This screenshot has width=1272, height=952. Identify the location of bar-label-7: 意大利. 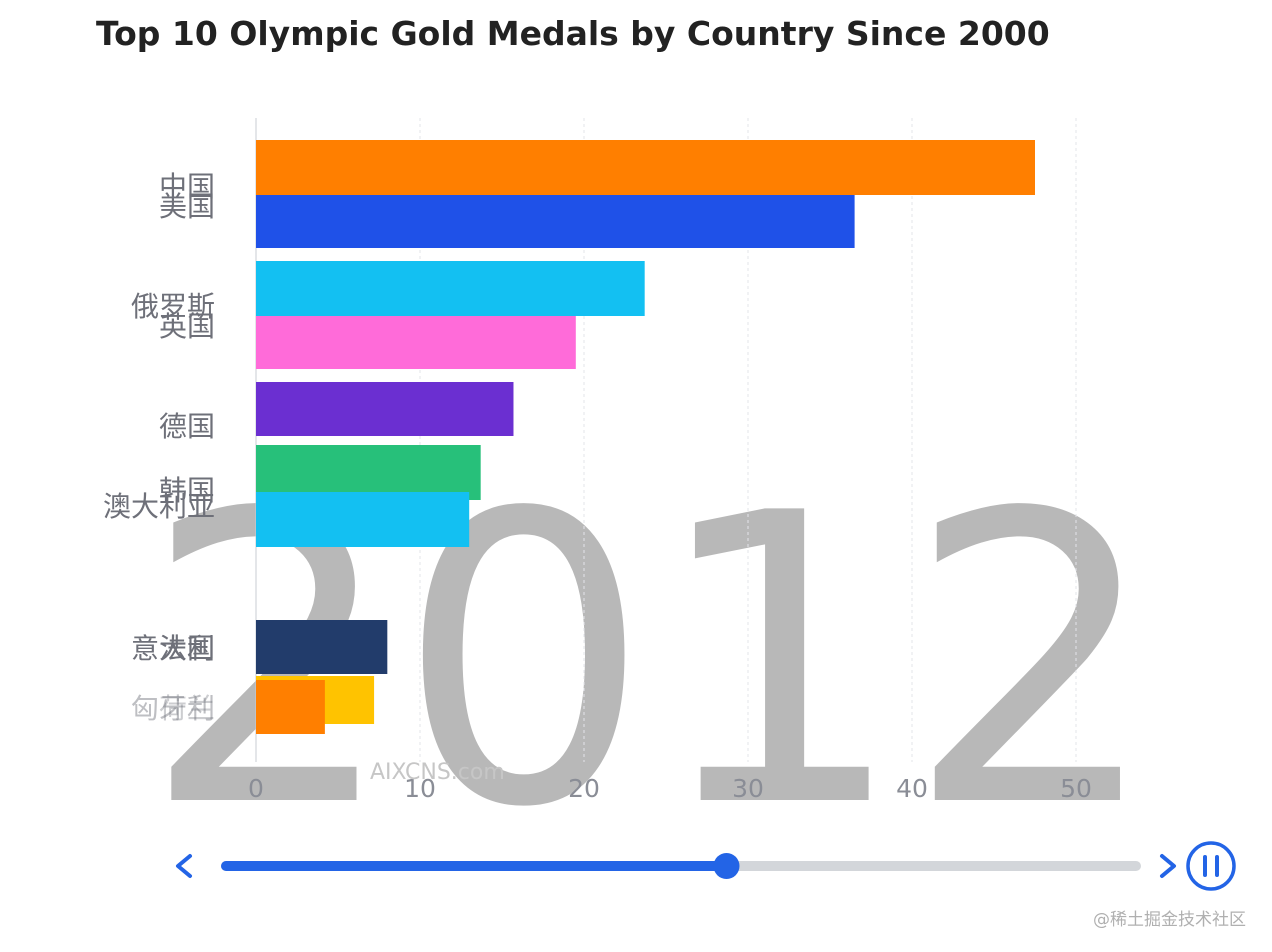
(173, 648).